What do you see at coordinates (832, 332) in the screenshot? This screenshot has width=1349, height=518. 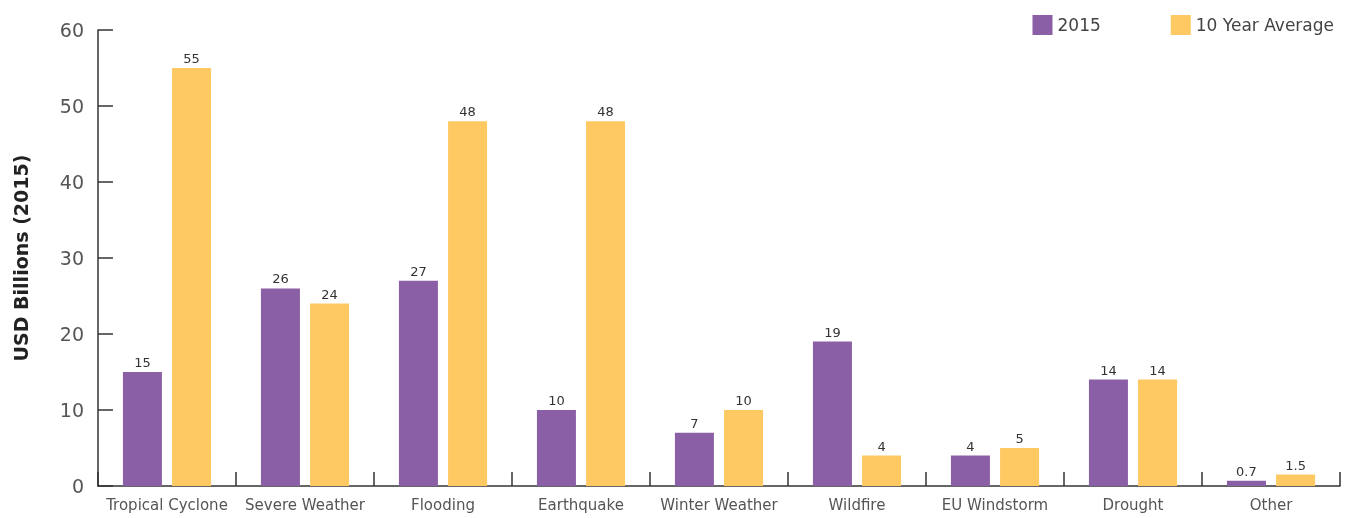 I see `data-label: 19` at bounding box center [832, 332].